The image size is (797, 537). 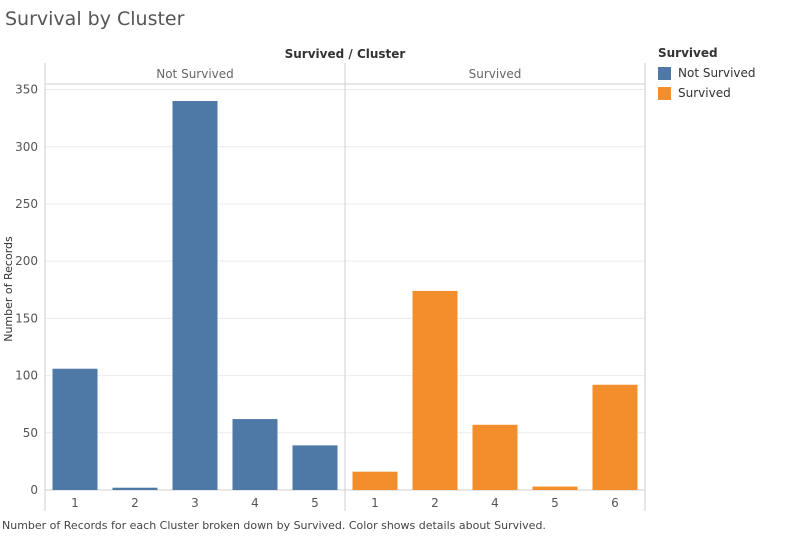 I want to click on panel-header-0: Not Survived, so click(x=195, y=74).